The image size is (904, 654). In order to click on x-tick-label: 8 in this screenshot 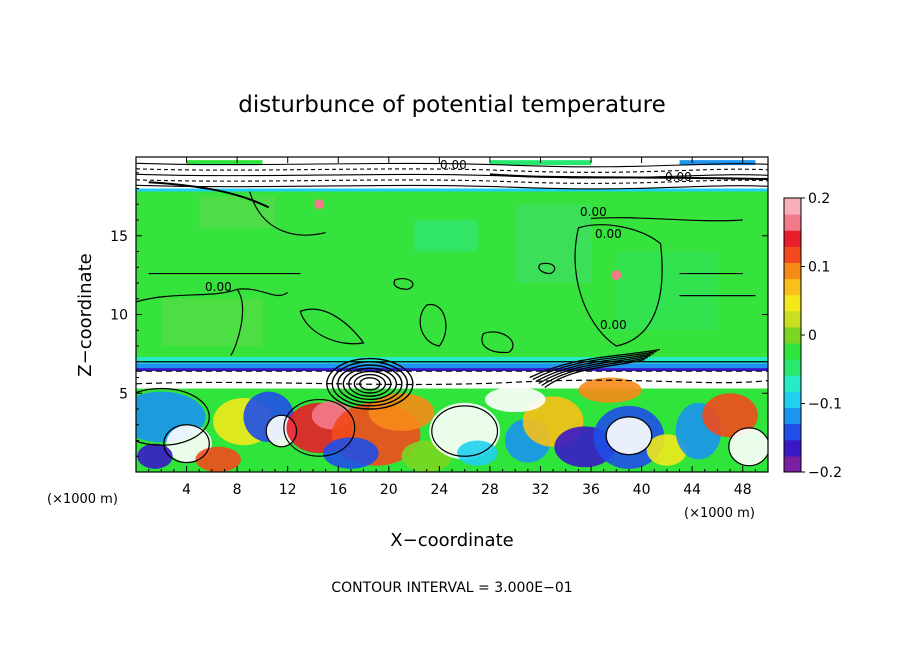, I will do `click(237, 490)`.